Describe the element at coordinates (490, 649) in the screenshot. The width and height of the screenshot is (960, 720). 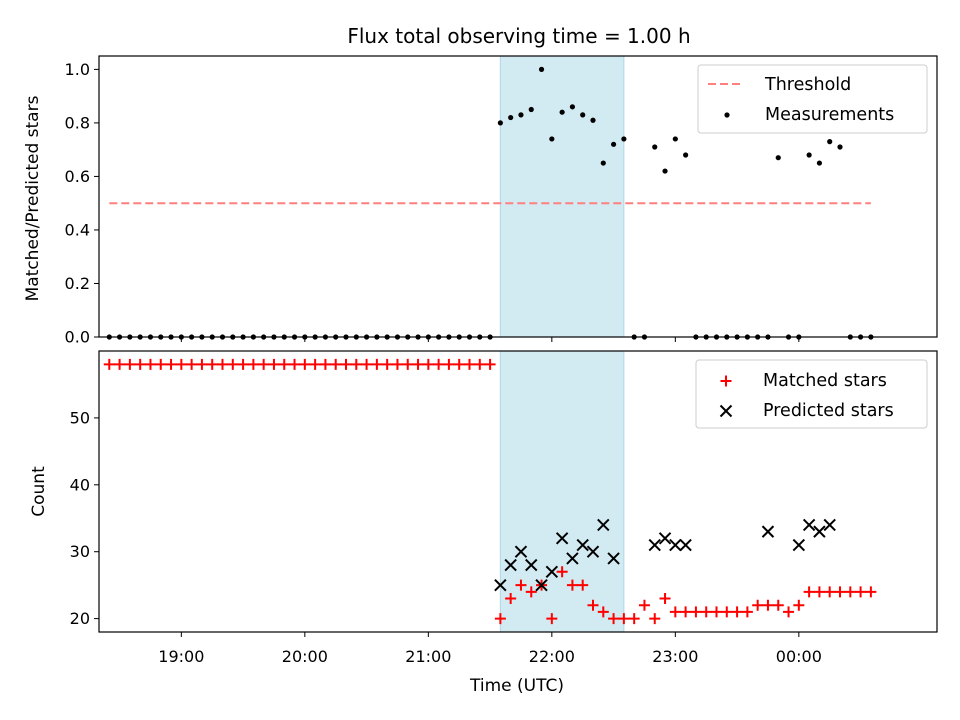
I see `bottom-x-axis: 19:00 20:00 21:00 22:00 23:00 00:00` at that location.